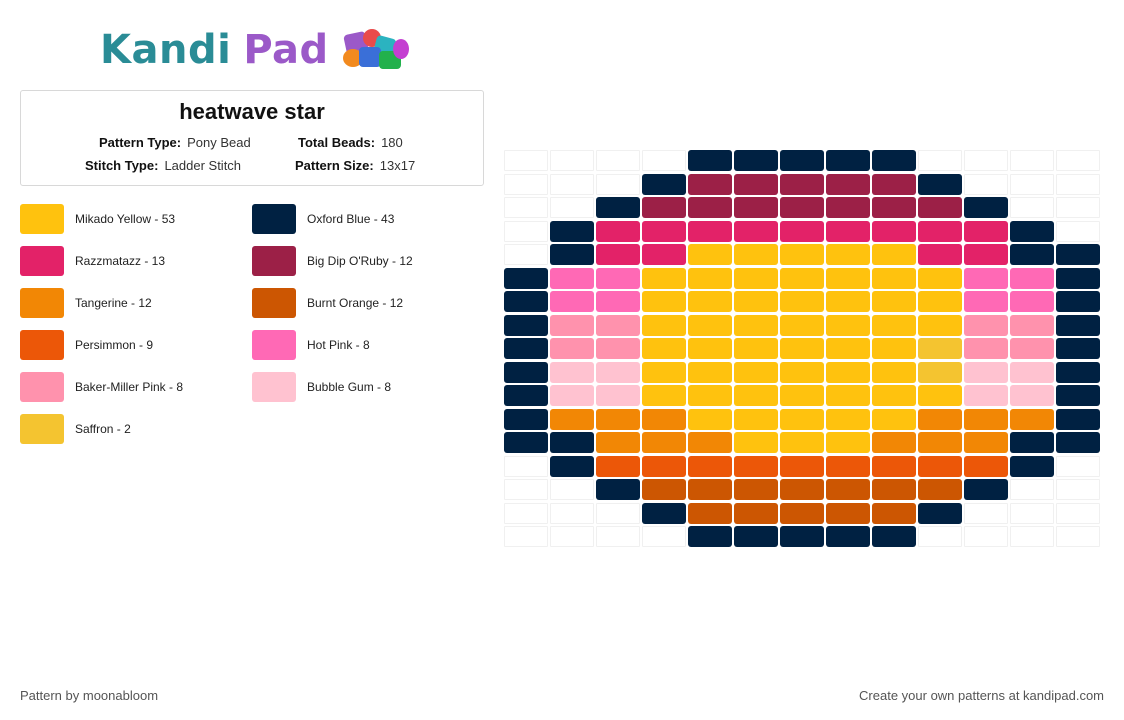  Describe the element at coordinates (89, 695) in the screenshot. I see `pattern-author: Pattern by moonabloom` at that location.